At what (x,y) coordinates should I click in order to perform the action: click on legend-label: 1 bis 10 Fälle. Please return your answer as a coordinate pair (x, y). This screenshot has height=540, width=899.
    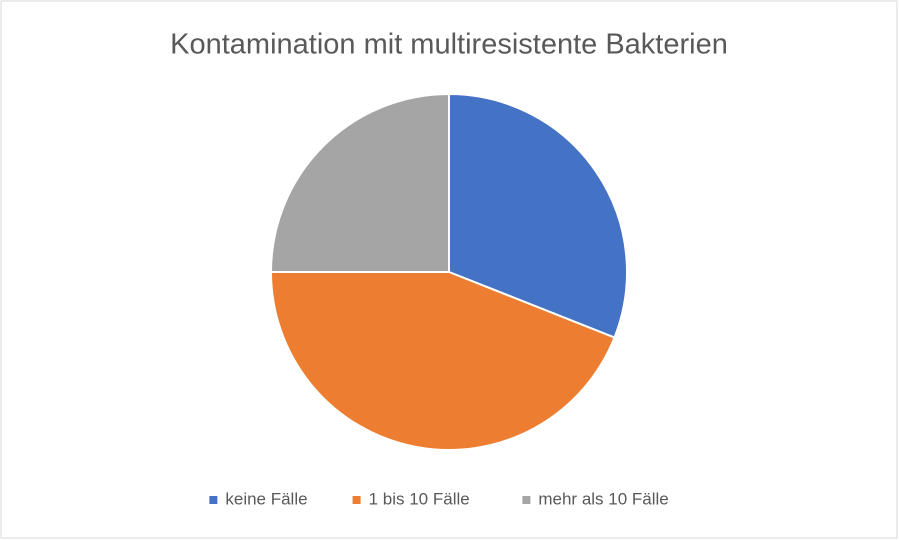
    Looking at the image, I should click on (419, 498).